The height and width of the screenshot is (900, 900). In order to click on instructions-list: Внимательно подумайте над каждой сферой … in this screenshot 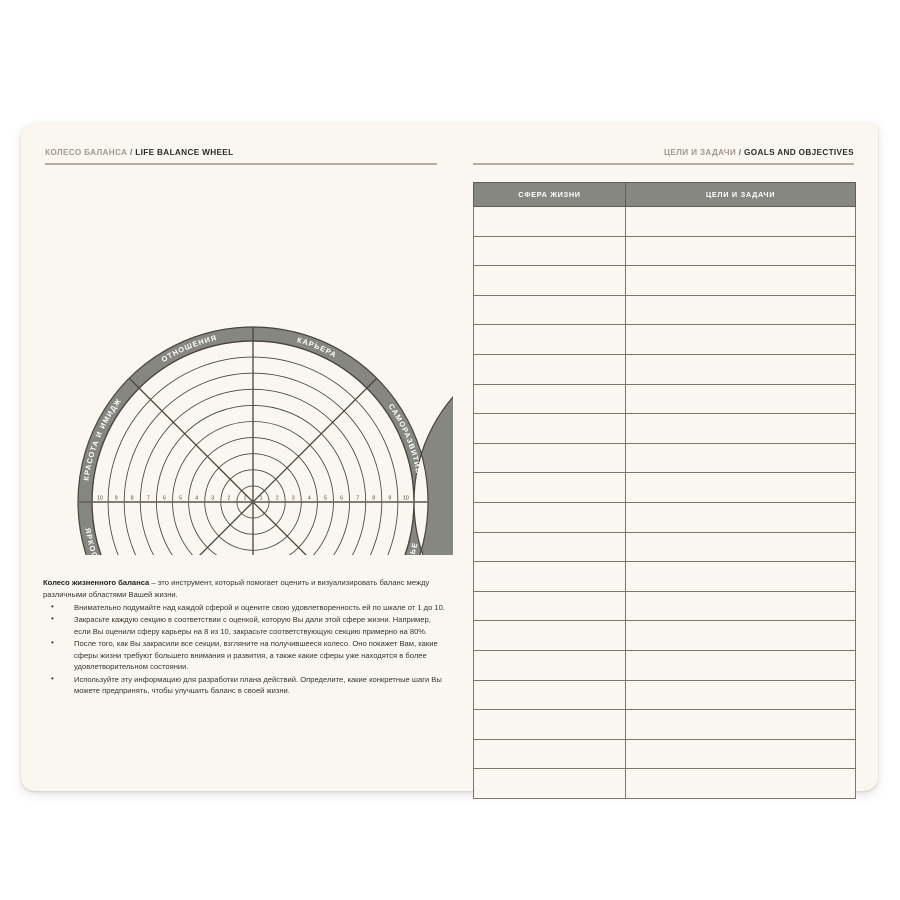, I will do `click(245, 649)`.